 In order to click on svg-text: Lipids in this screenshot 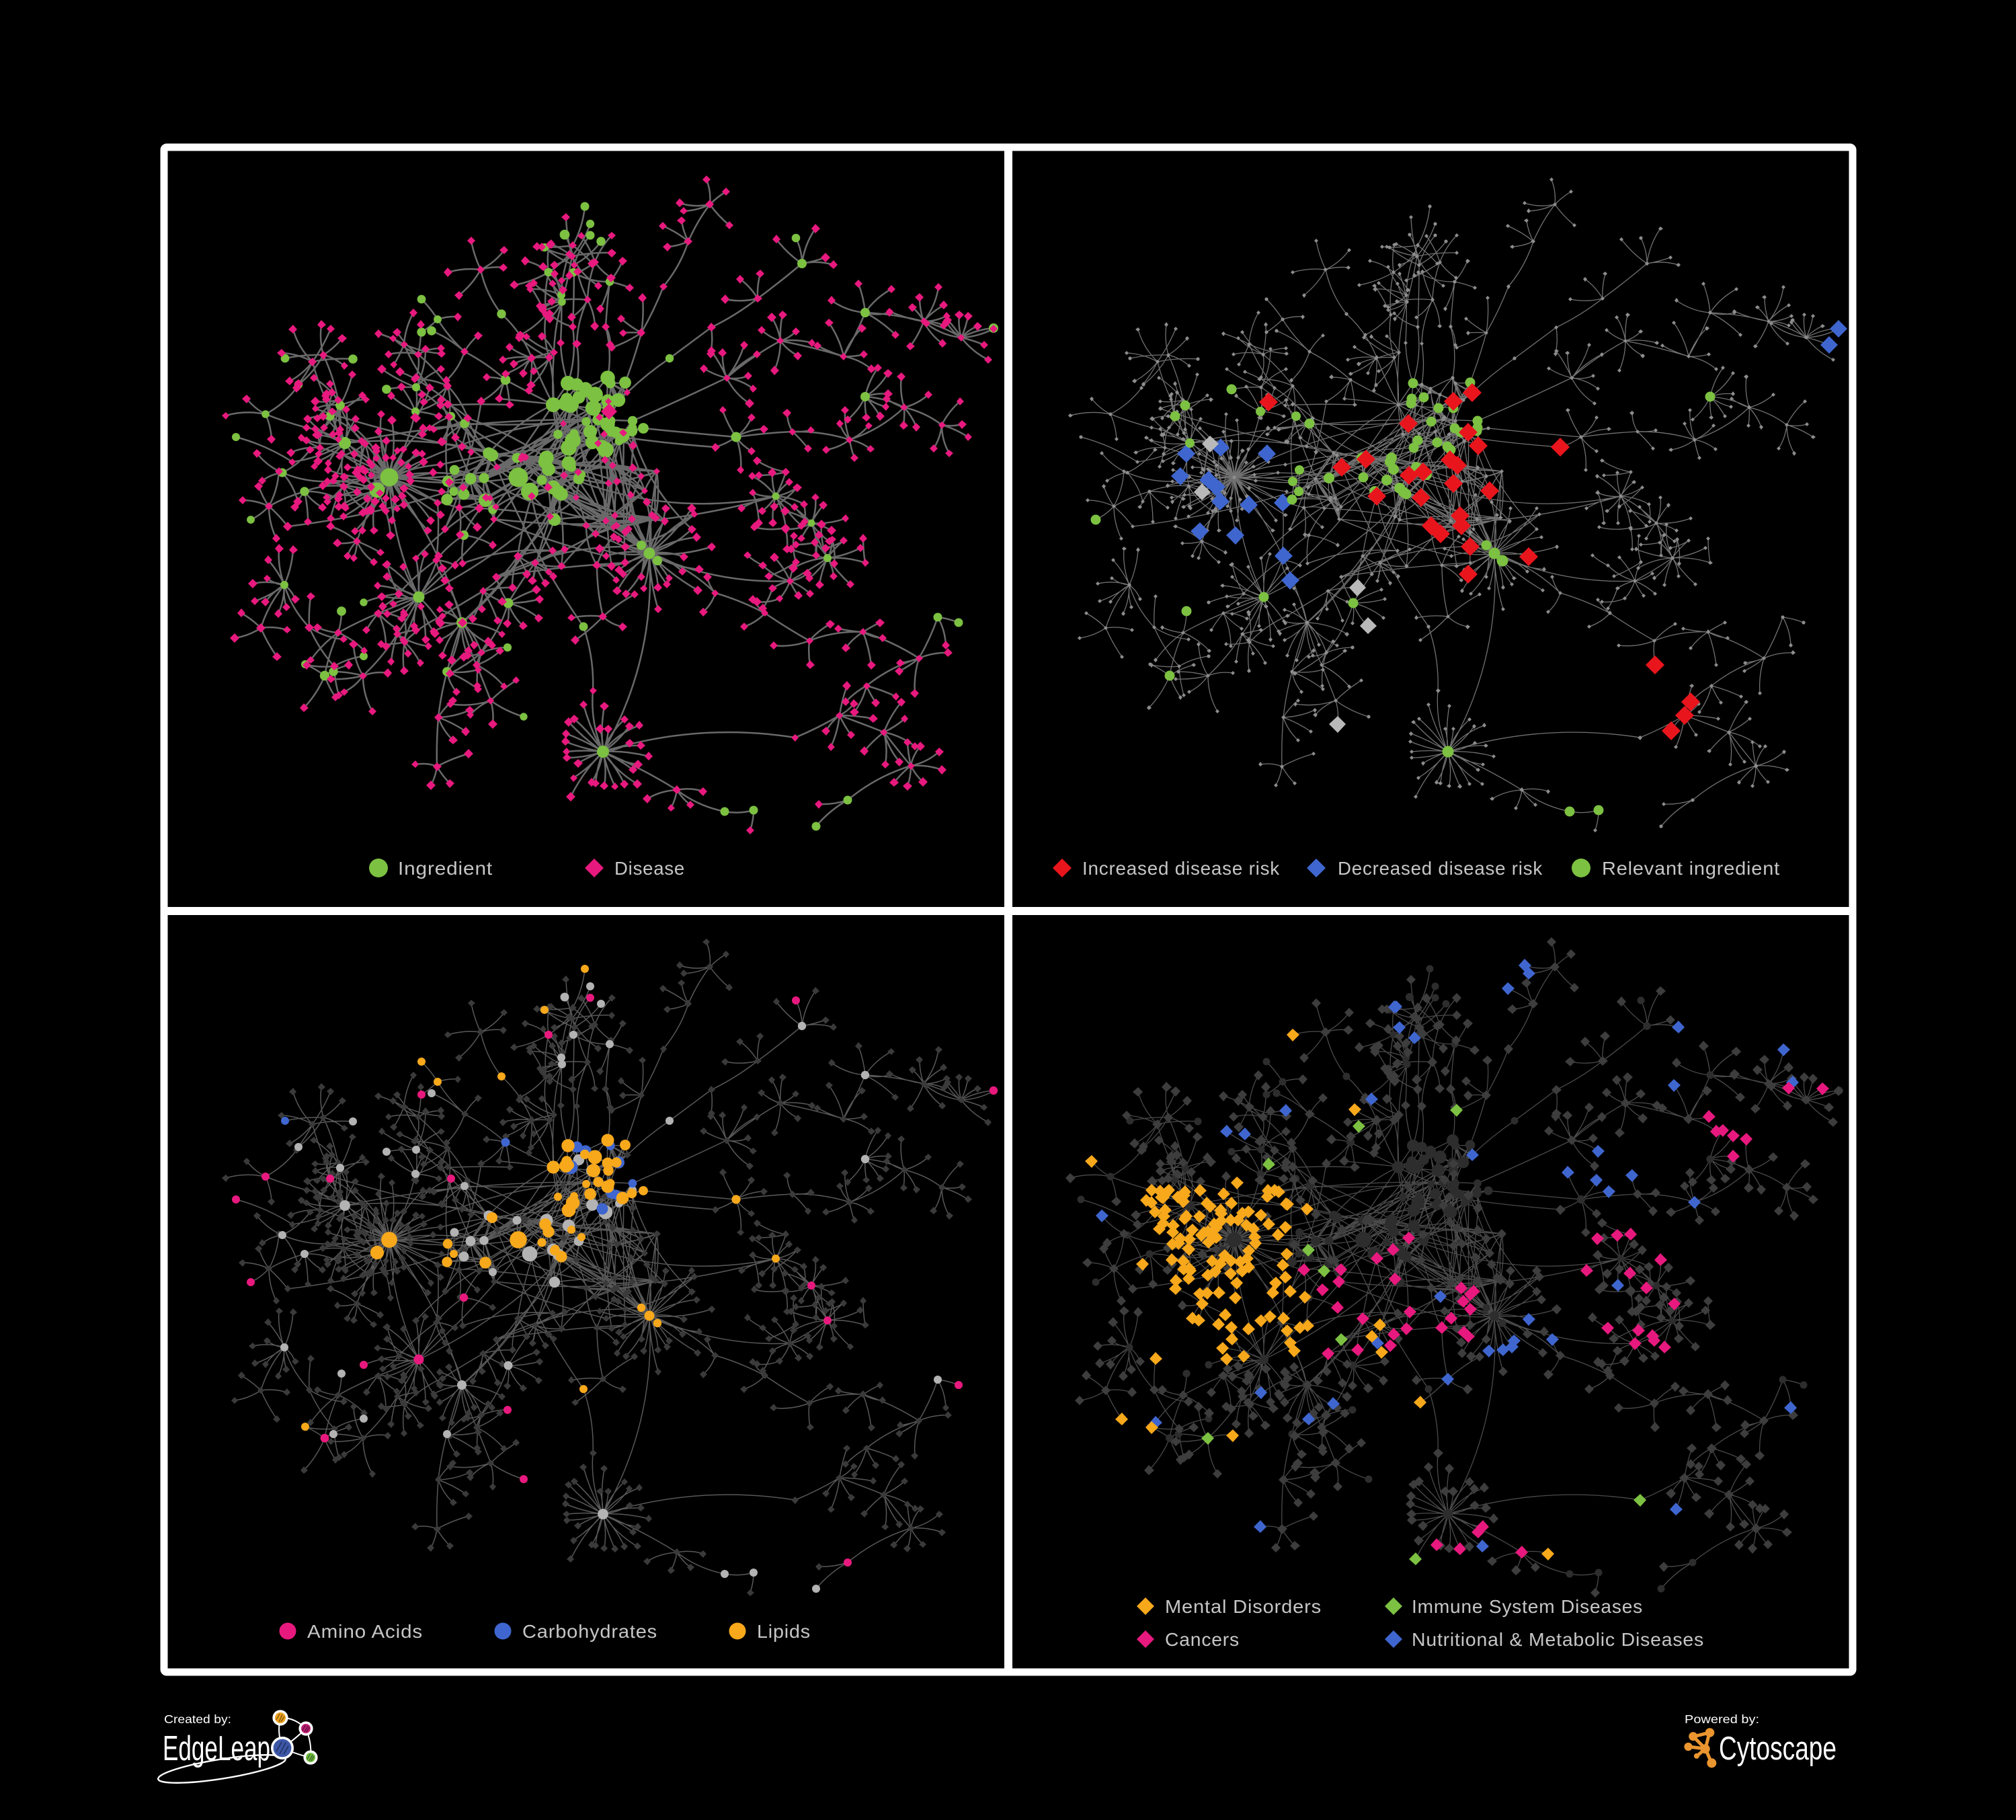, I will do `click(784, 1631)`.